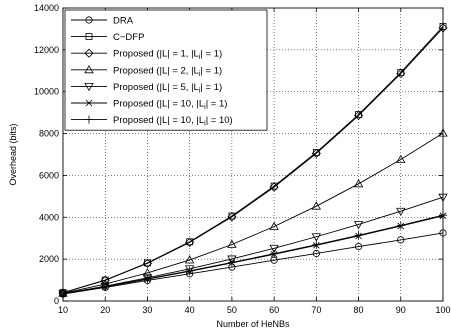  I want to click on legend-label: Proposed (|L| = 5, |Li| = 1), so click(167, 88).